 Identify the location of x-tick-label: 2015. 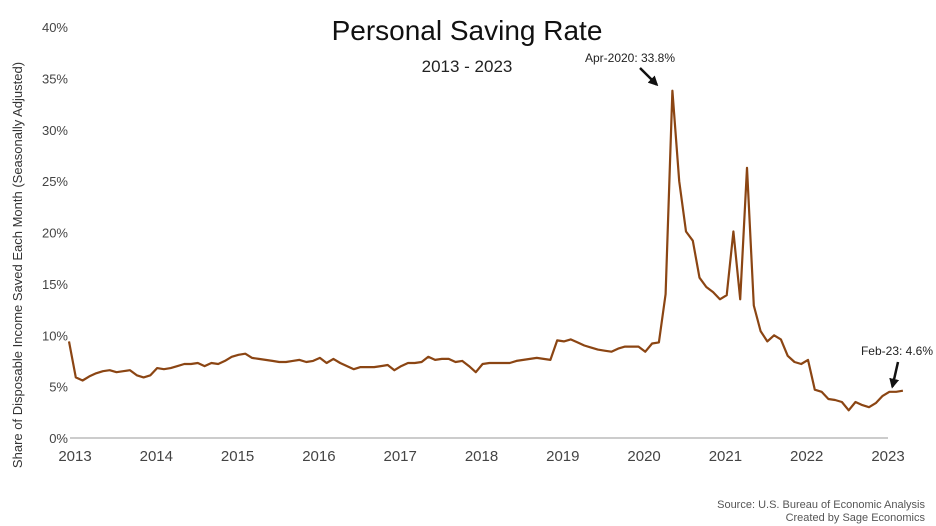
(237, 456).